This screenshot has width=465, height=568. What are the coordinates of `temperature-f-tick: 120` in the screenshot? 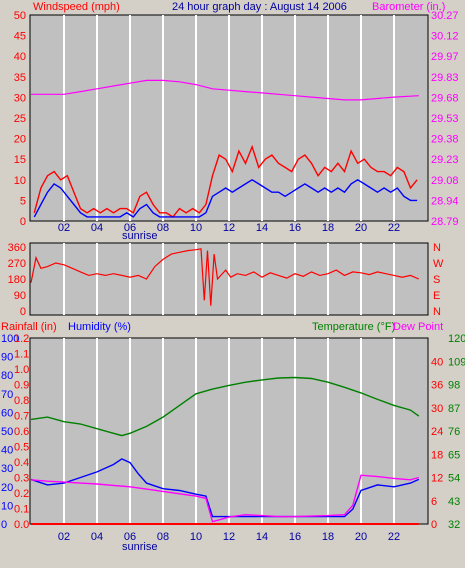 It's located at (456, 339).